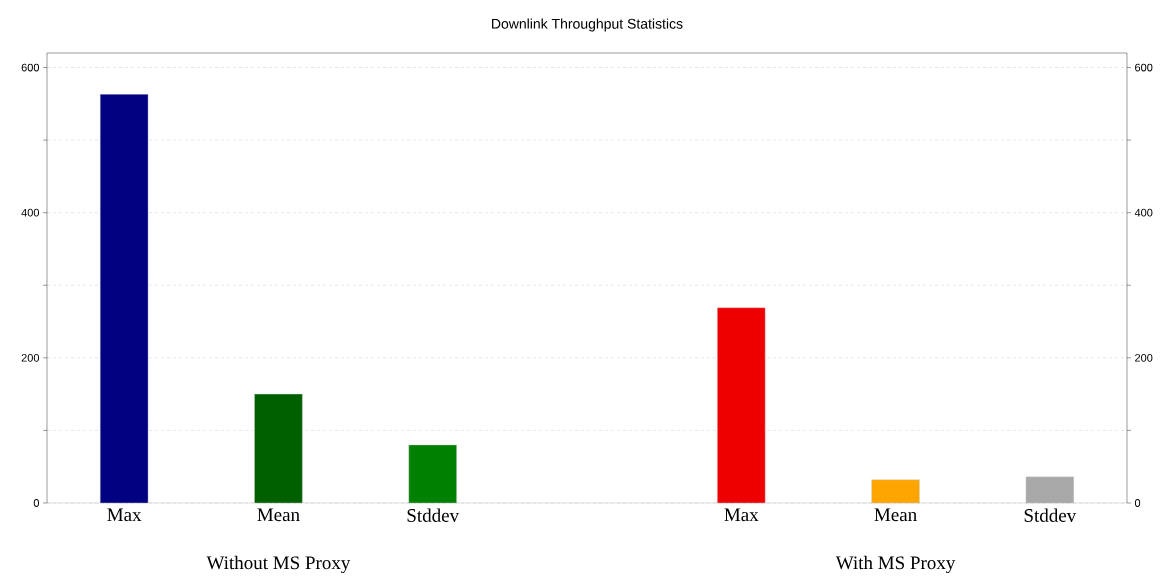  Describe the element at coordinates (30, 67) in the screenshot. I see `y-tick-label: 600` at that location.